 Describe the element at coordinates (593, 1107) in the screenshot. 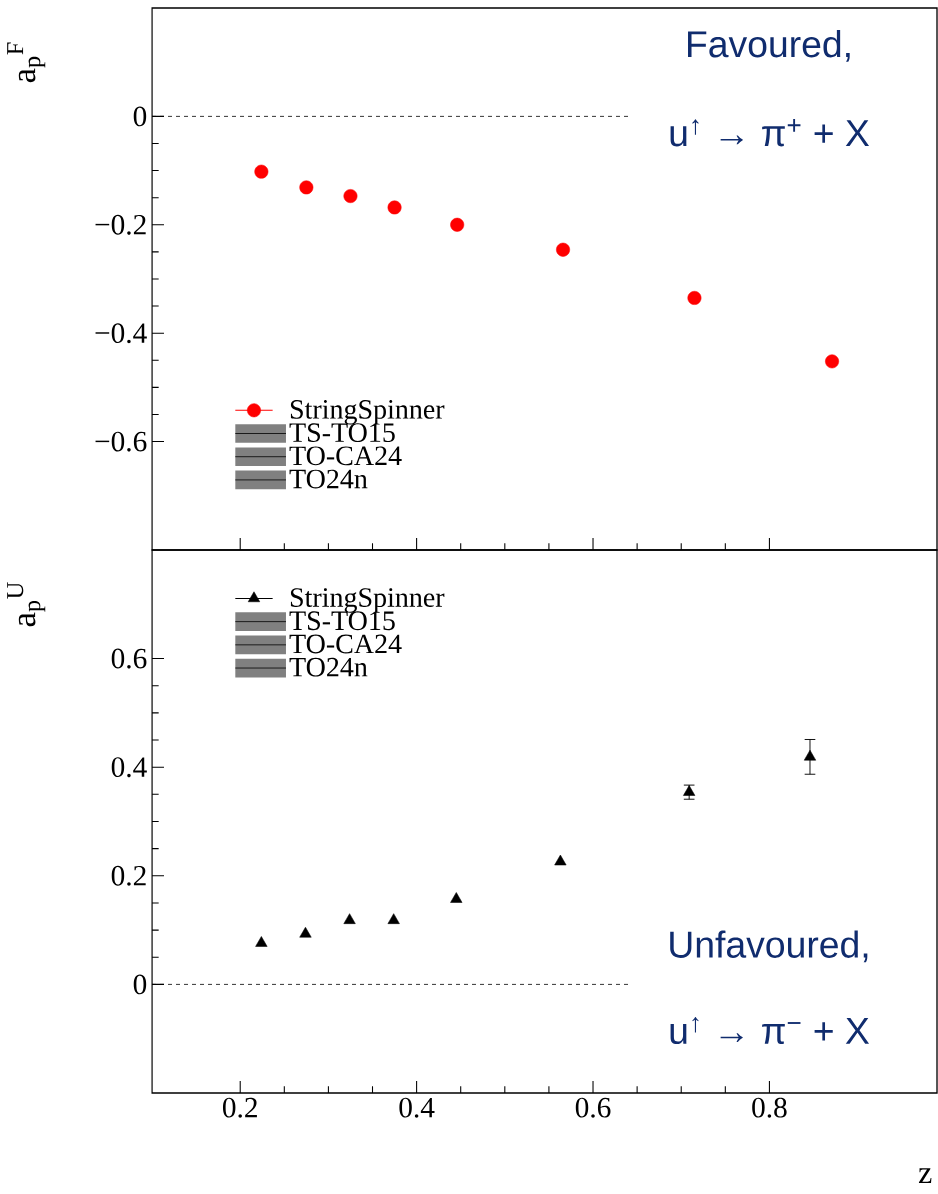

I see `x-tick-label: 0.6` at that location.